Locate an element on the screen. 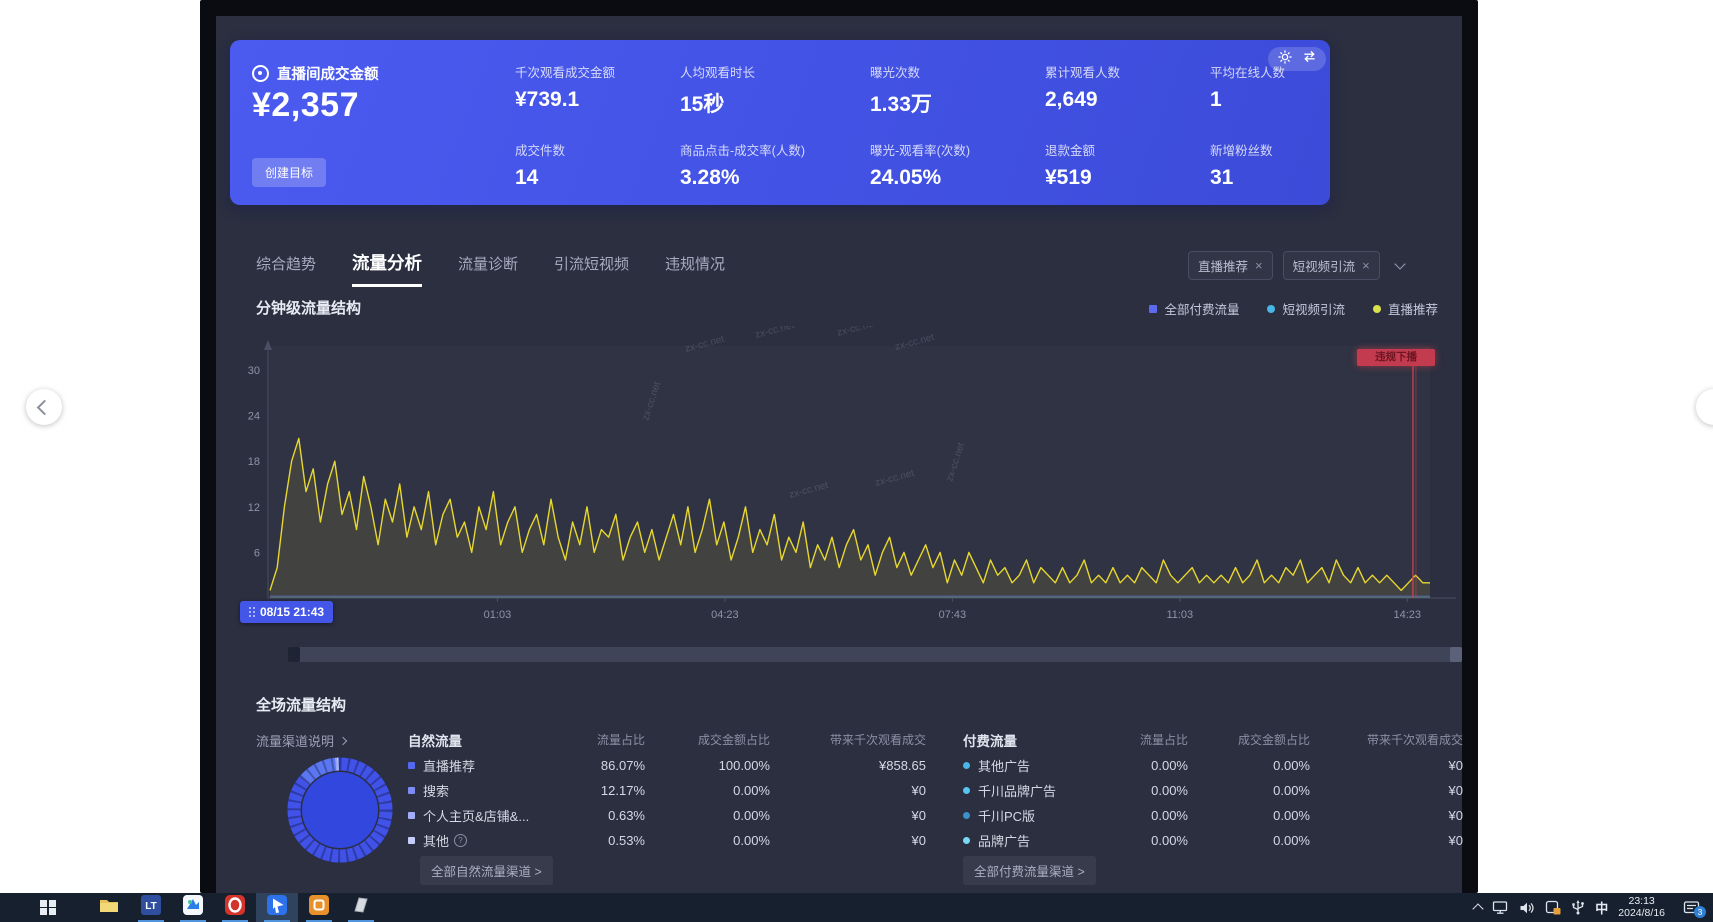  taskbar-app-app-browser is located at coordinates (235, 907).